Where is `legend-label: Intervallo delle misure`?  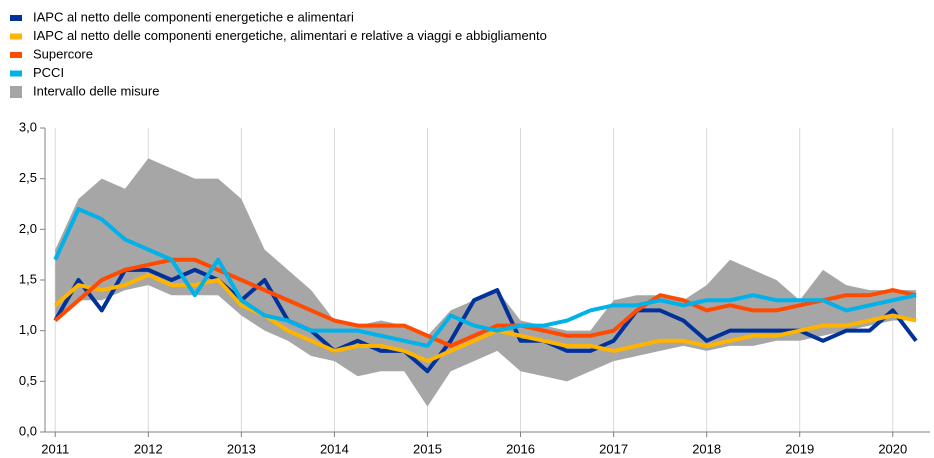
legend-label: Intervallo delle misure is located at coordinates (96, 90).